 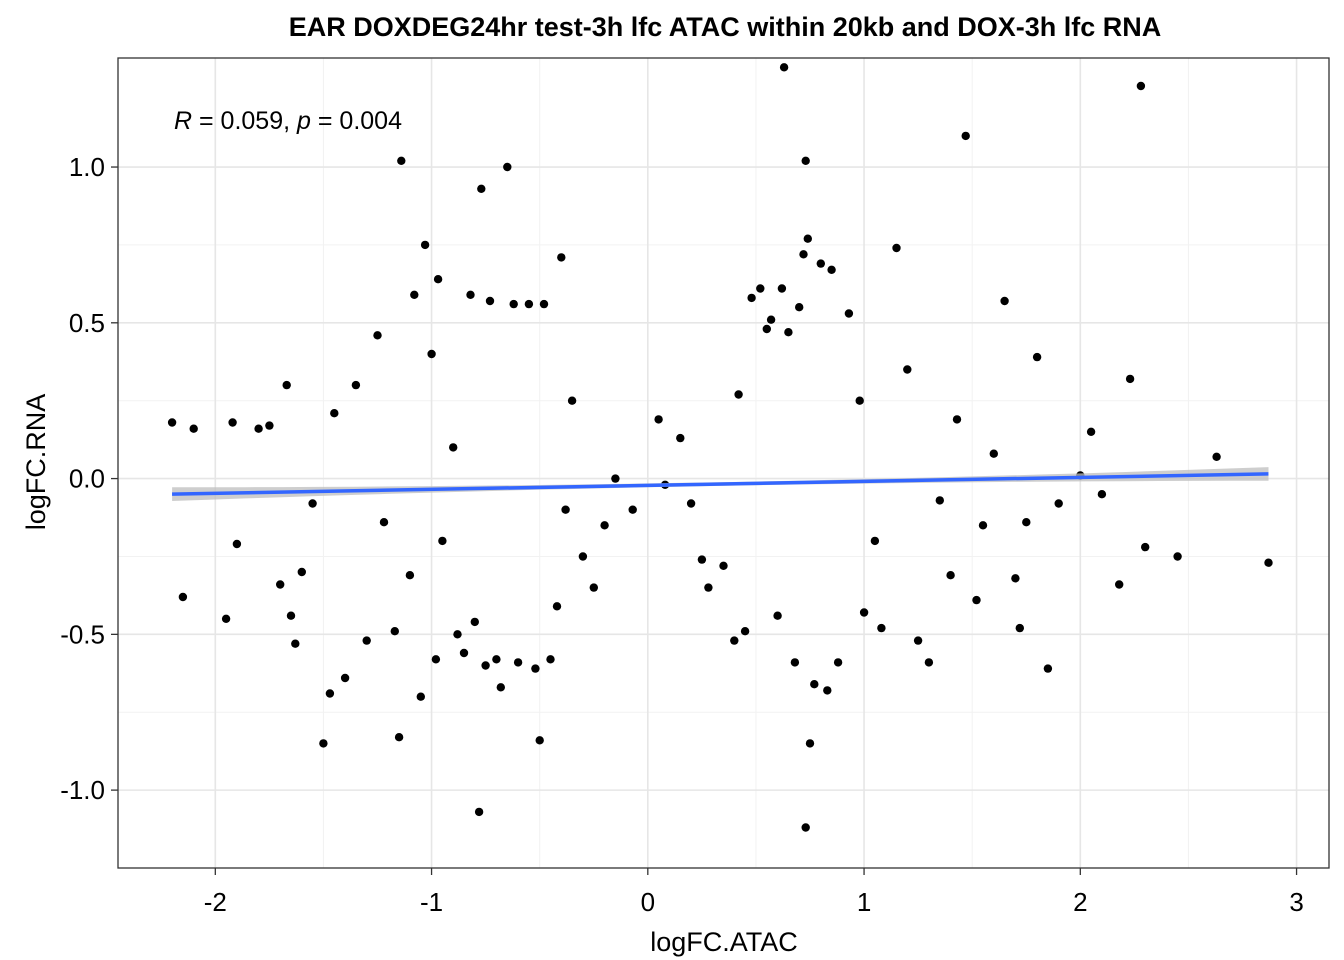 What do you see at coordinates (87, 167) in the screenshot?
I see `y-tick-label: 1.0` at bounding box center [87, 167].